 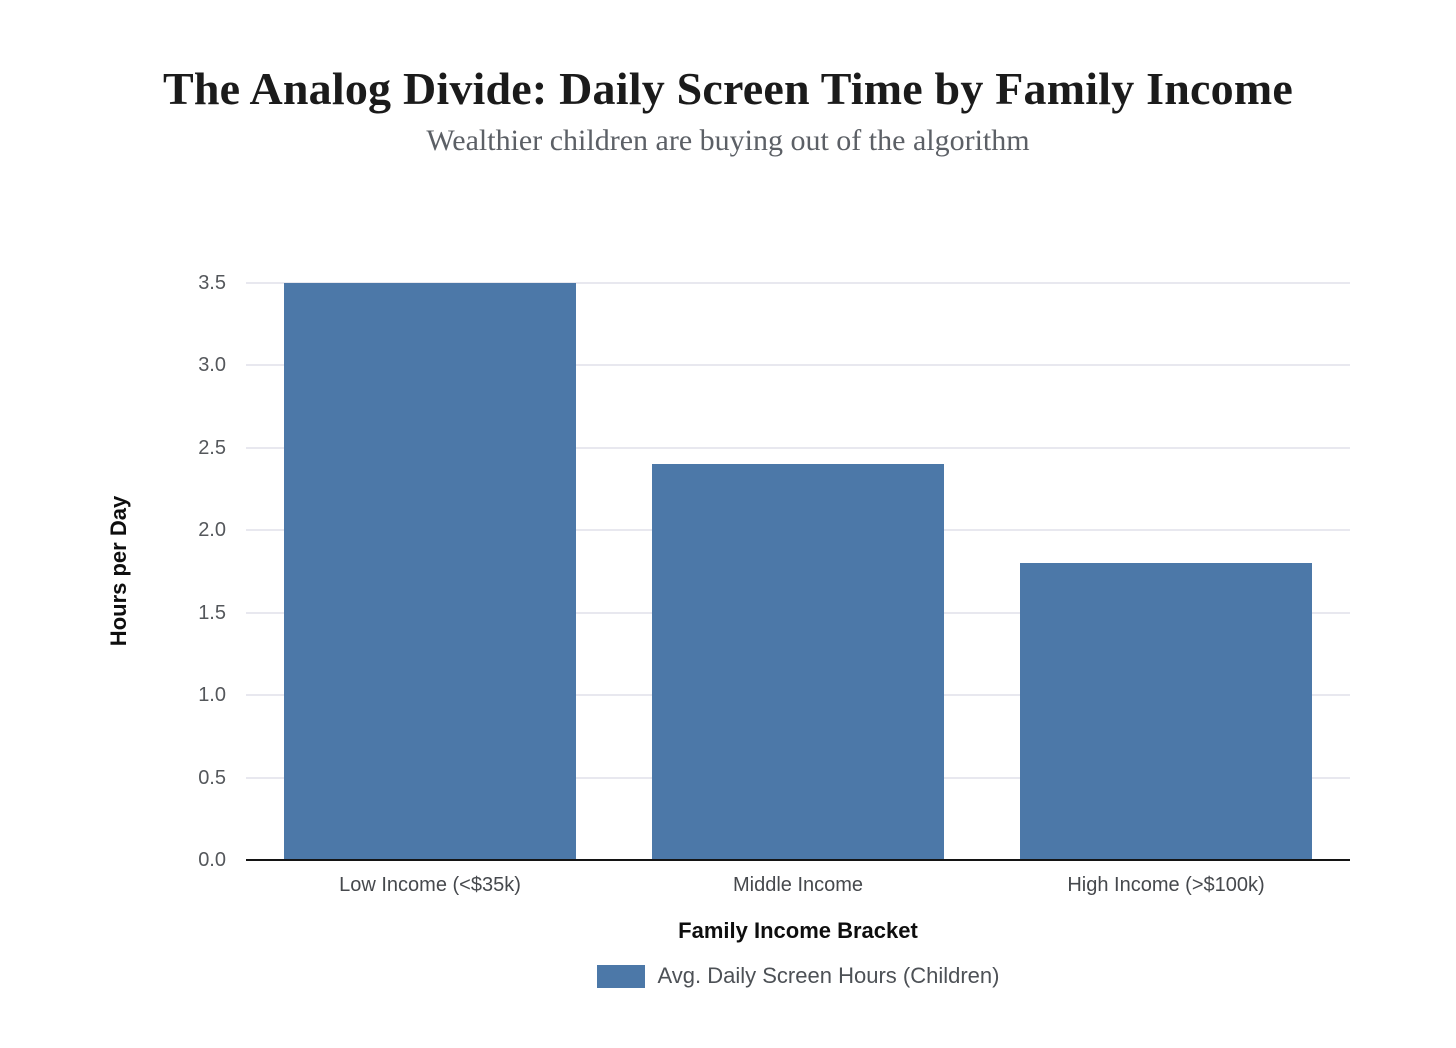 I want to click on y-tick-label: 2.0, so click(x=212, y=530).